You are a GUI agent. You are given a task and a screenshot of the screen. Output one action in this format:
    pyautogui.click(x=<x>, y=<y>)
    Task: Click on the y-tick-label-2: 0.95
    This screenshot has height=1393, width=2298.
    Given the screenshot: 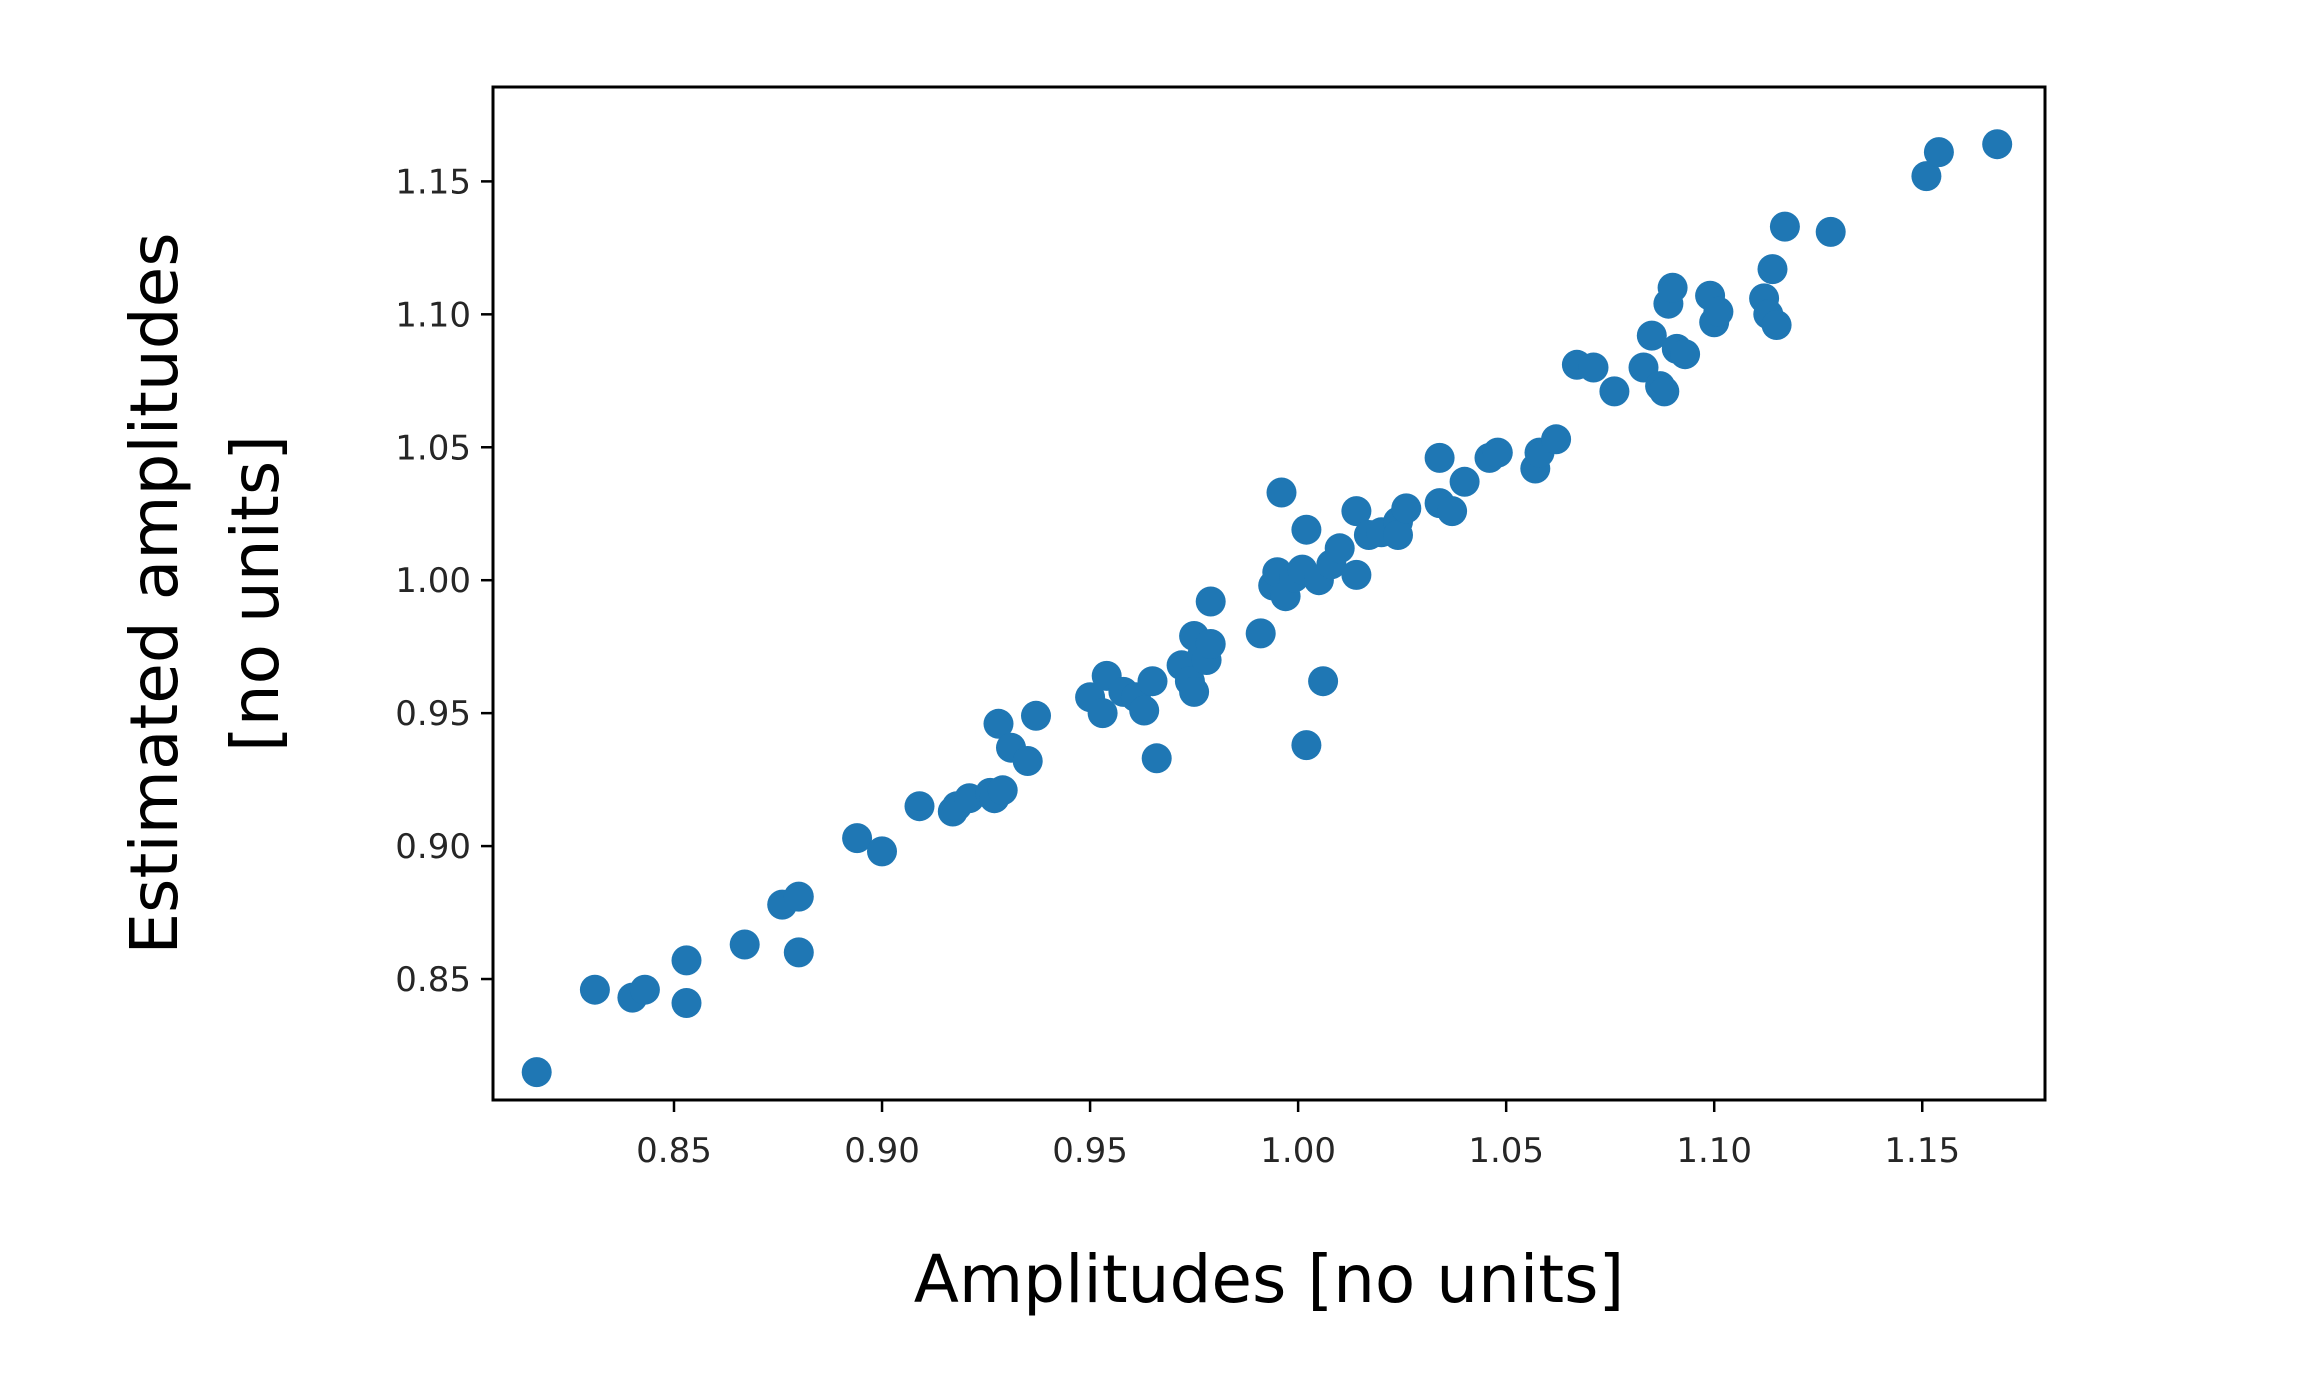 What is the action you would take?
    pyautogui.click(x=433, y=714)
    